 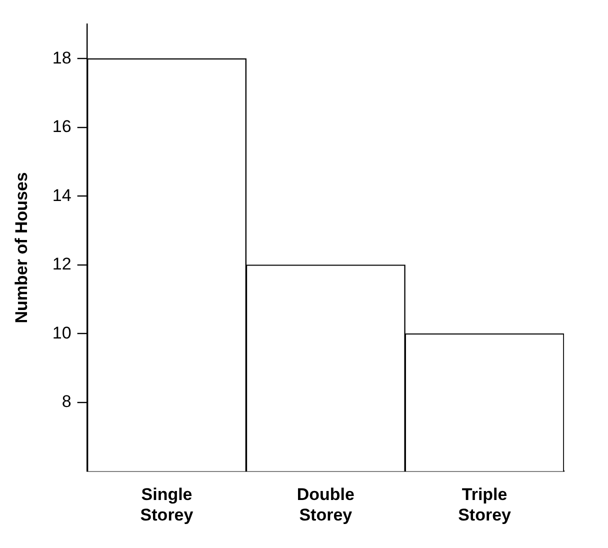 I want to click on y-axis-title: Number of Houses, so click(x=21, y=248).